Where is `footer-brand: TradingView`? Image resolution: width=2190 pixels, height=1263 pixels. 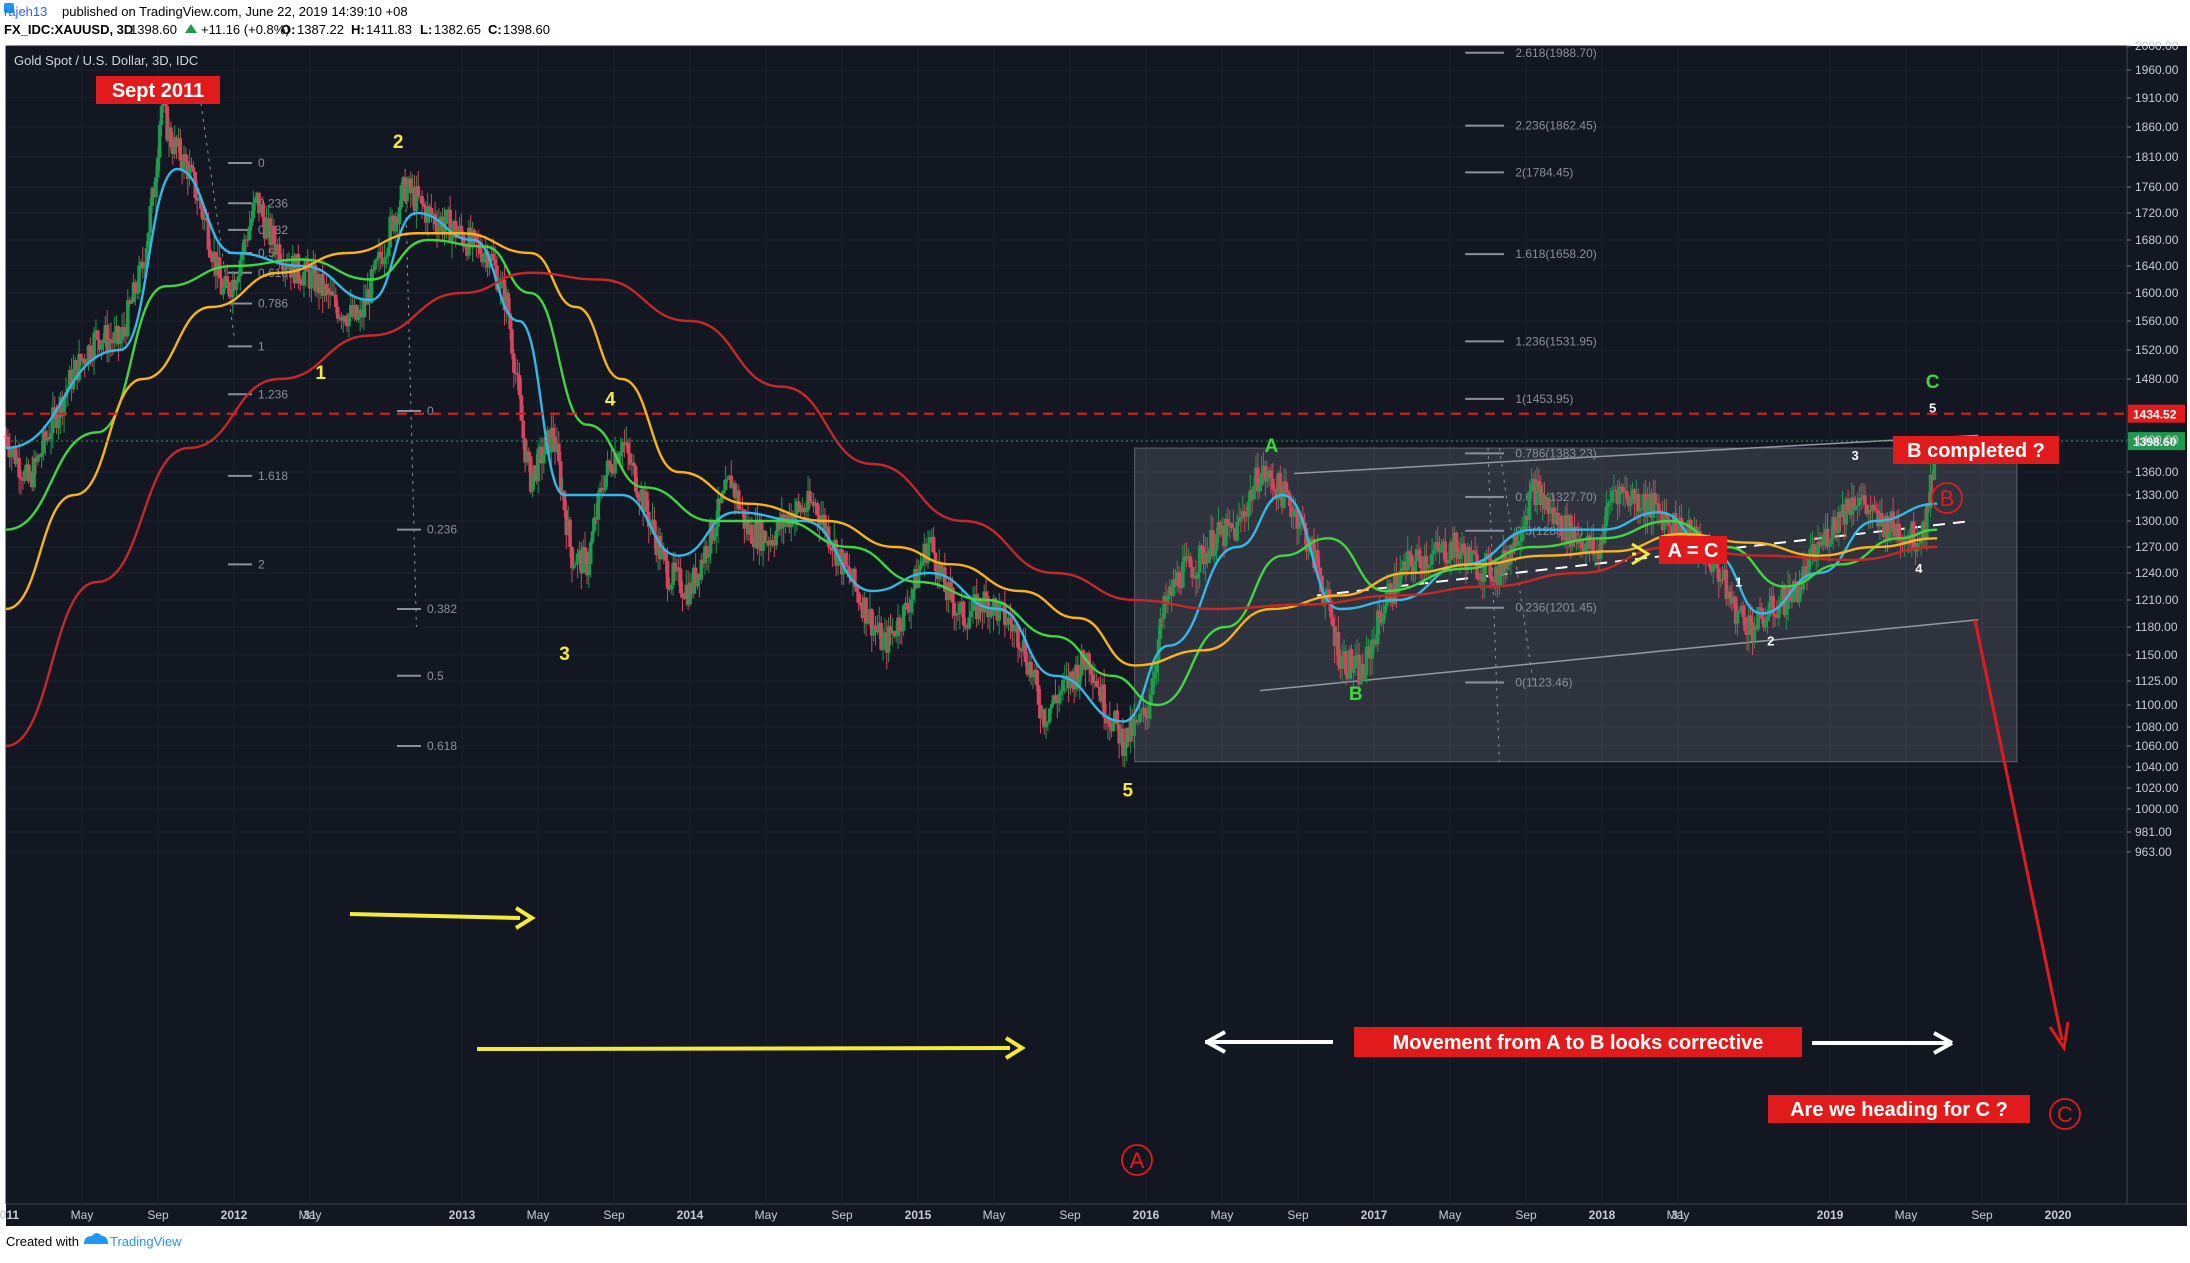 footer-brand: TradingView is located at coordinates (146, 1241).